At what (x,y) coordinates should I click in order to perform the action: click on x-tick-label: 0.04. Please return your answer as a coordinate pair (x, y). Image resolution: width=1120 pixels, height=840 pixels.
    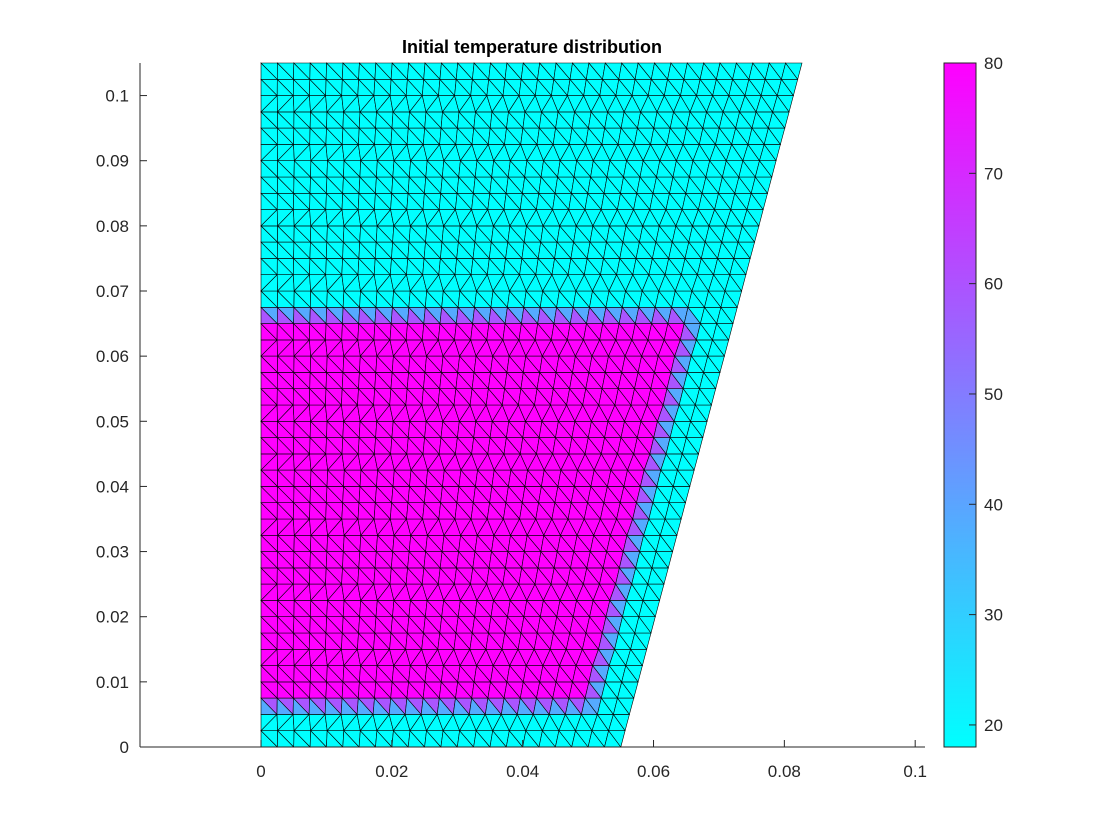
    Looking at the image, I should click on (522, 771).